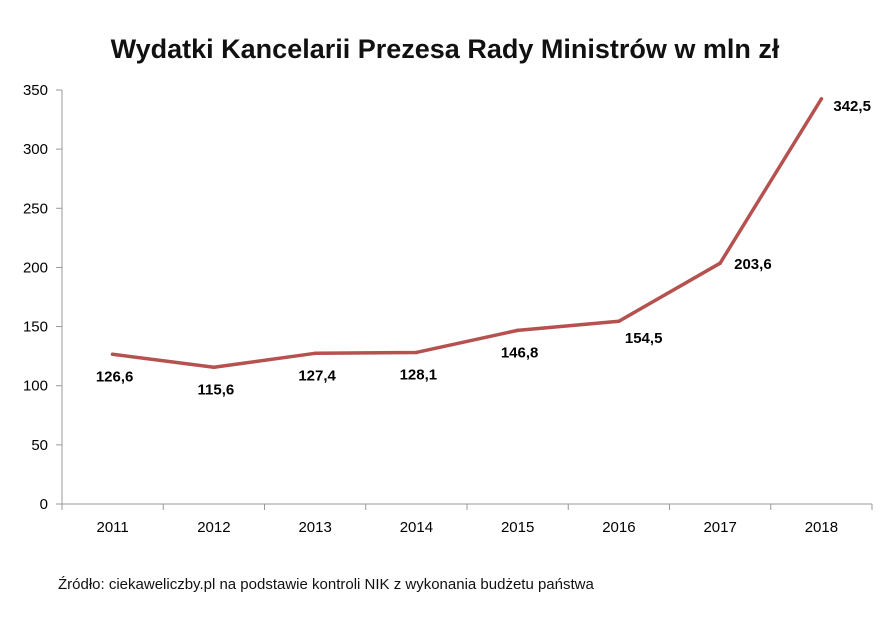  What do you see at coordinates (35, 149) in the screenshot?
I see `y-tick-label: 300` at bounding box center [35, 149].